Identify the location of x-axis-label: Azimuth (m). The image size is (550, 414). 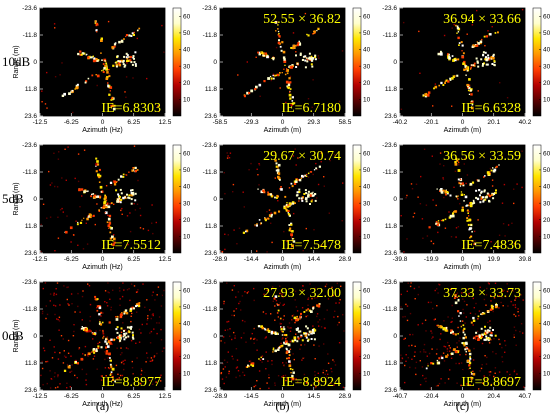
(463, 130).